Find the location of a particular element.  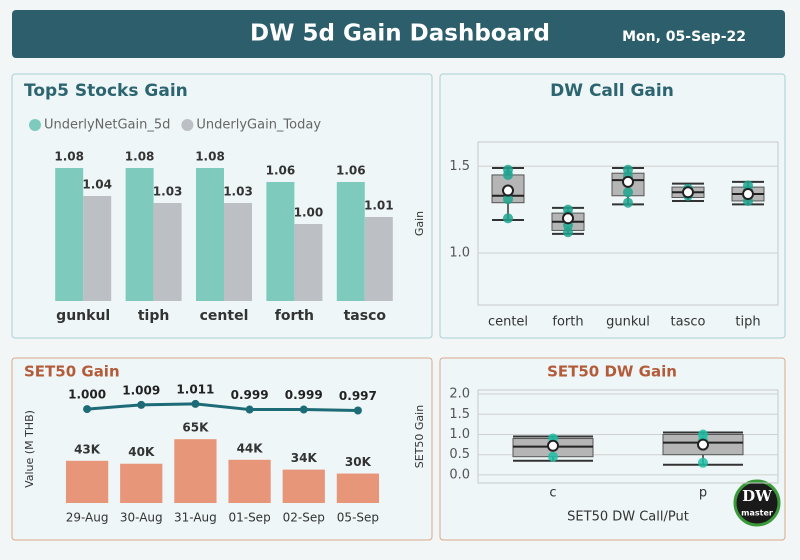

x-tick-label: 01-Sep is located at coordinates (249, 518).